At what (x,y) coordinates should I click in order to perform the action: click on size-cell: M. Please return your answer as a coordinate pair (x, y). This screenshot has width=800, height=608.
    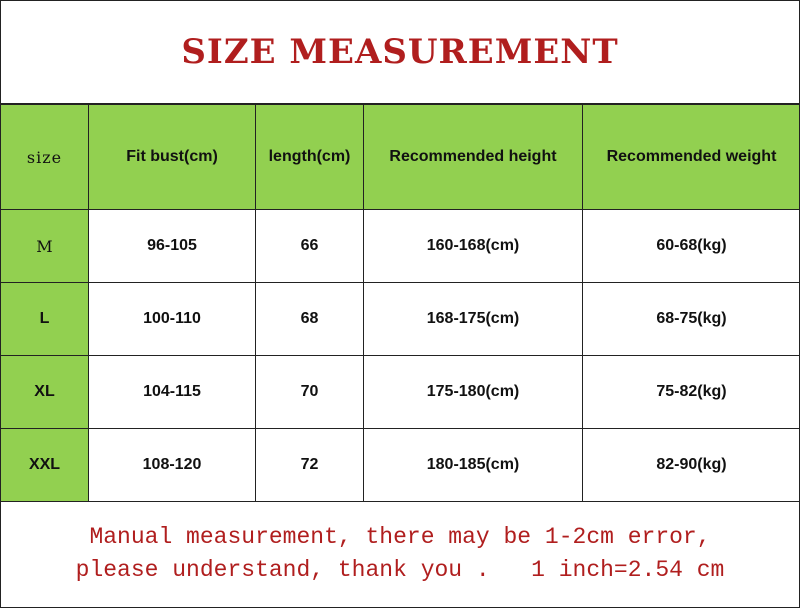
    Looking at the image, I should click on (45, 246).